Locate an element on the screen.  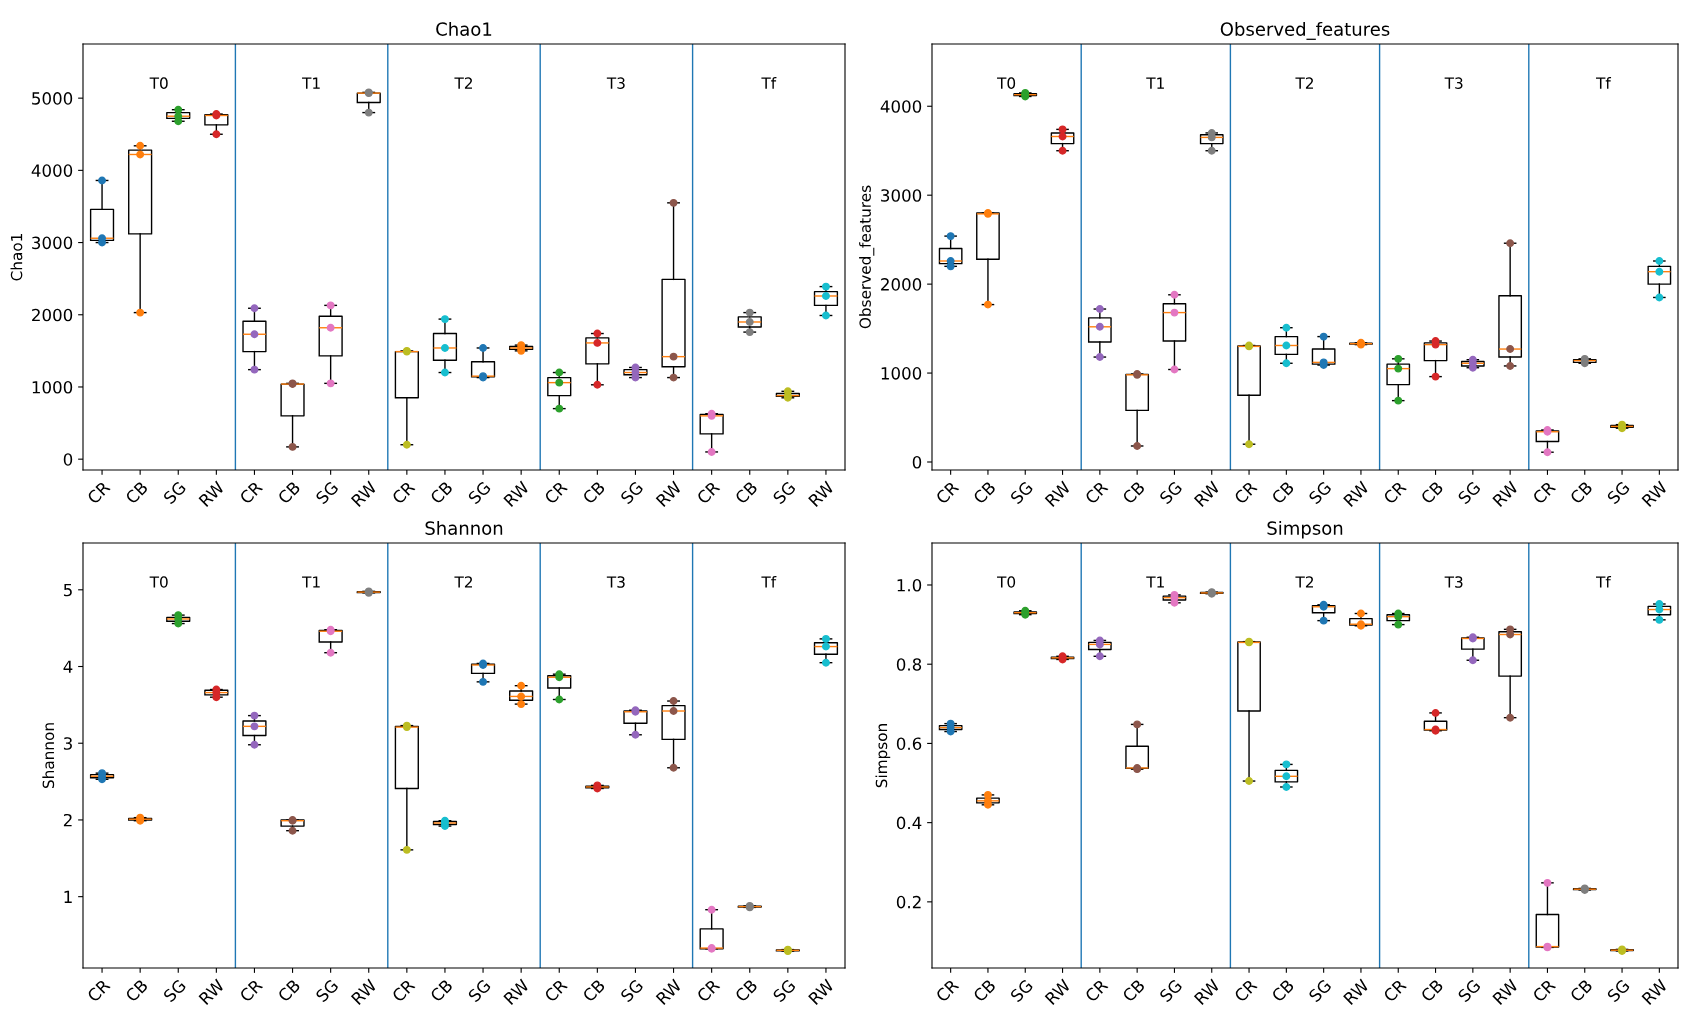
chart-title: Shannon is located at coordinates (464, 527).